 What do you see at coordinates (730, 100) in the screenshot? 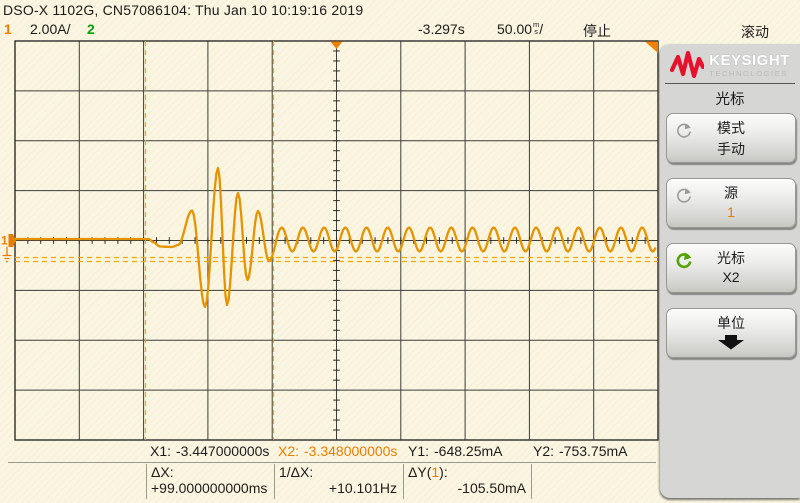
I see `menu-title: 光标` at bounding box center [730, 100].